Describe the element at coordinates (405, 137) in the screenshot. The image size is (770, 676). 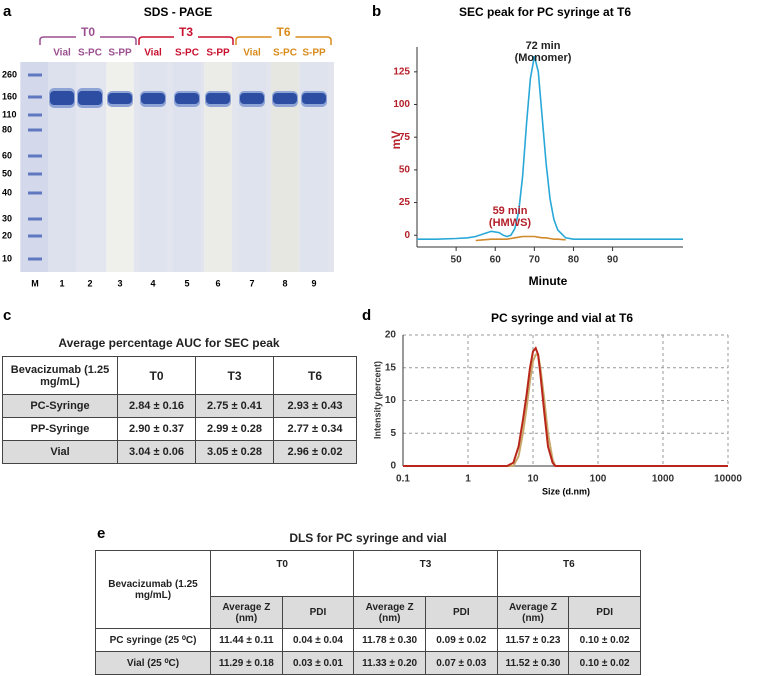
I see `y-tick-label: 75` at that location.